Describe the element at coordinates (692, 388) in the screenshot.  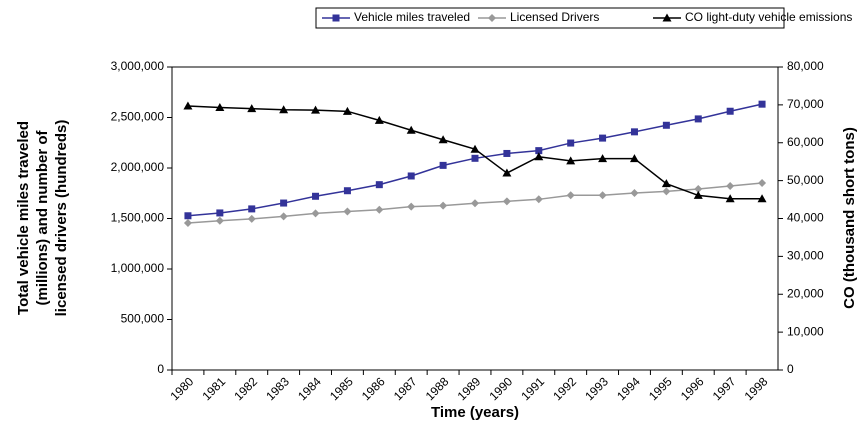
I see `x-tick-label: 1996` at that location.